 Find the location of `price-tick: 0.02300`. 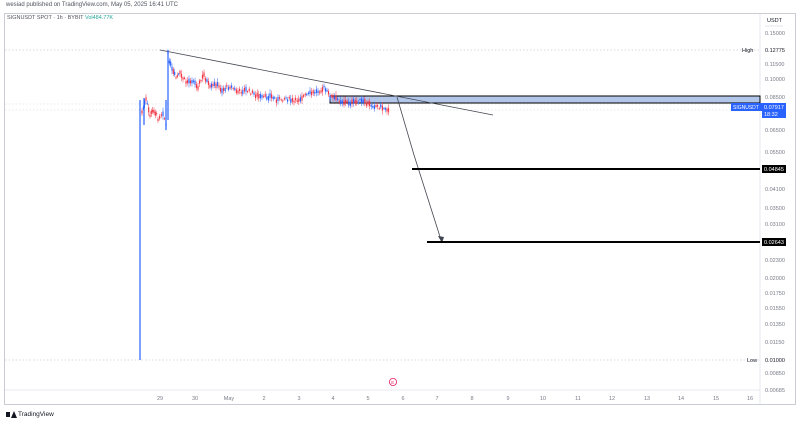

price-tick: 0.02300 is located at coordinates (775, 261).